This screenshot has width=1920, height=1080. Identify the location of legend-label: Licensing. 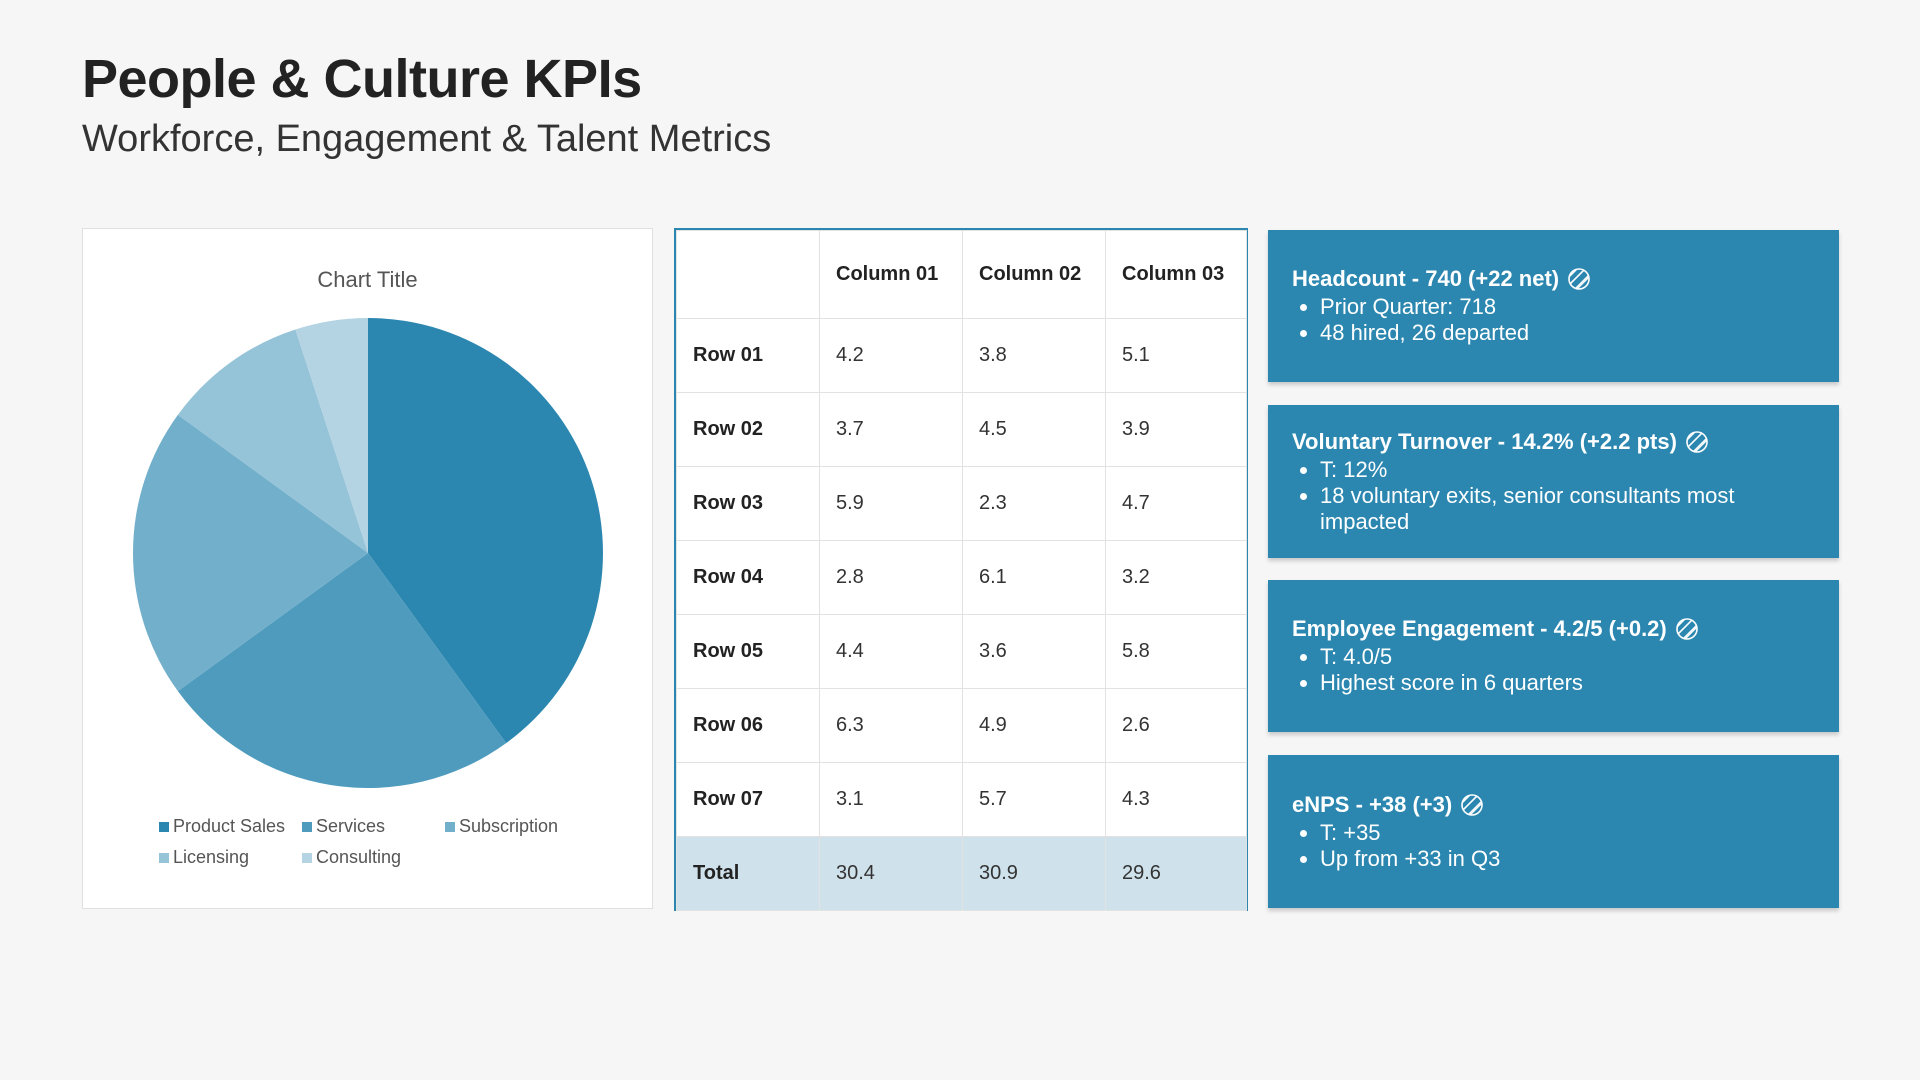
(211, 857).